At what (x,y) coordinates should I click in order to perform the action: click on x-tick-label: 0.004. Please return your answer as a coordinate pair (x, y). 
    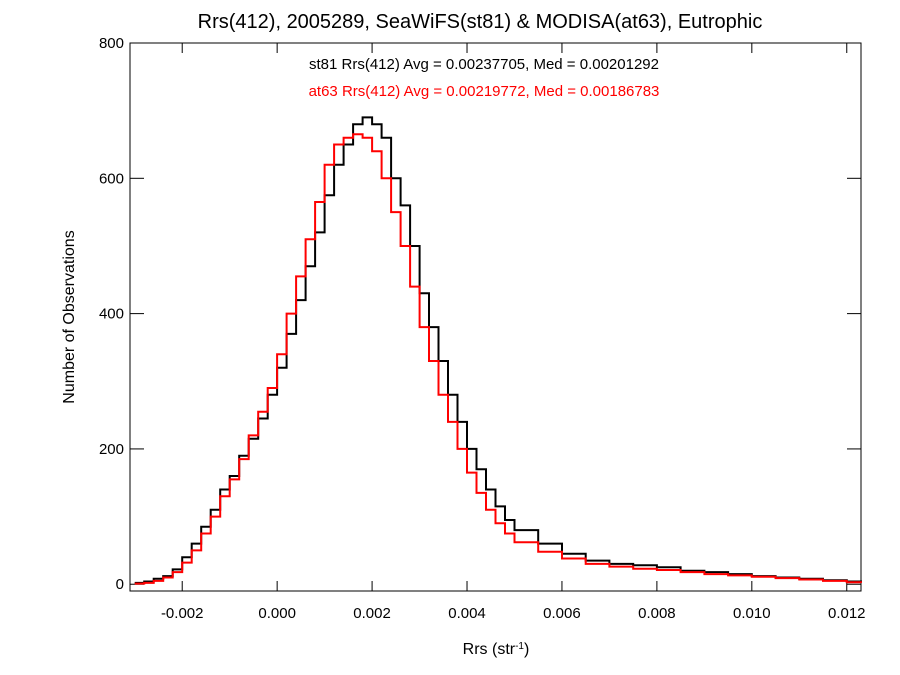
    Looking at the image, I should click on (467, 613).